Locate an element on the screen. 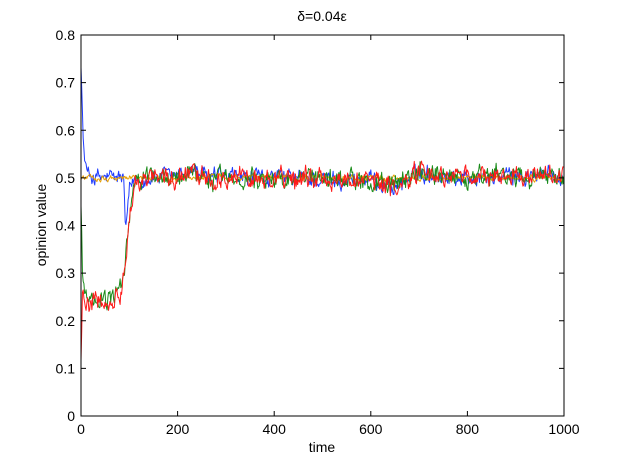 This screenshot has height=469, width=623. x-tick-label: 800 is located at coordinates (468, 429).